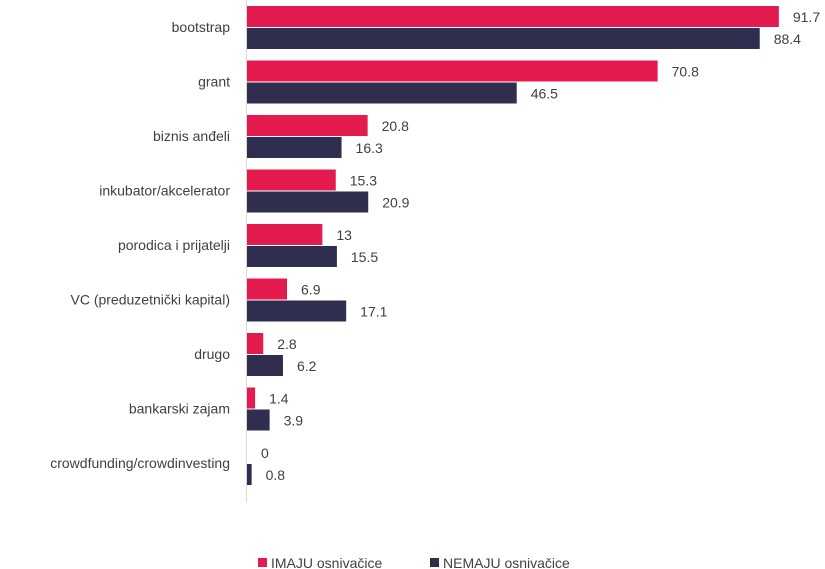 The width and height of the screenshot is (825, 569). I want to click on value-label-nemaju-crowdfunding-crowdinvesting: 0.8, so click(276, 475).